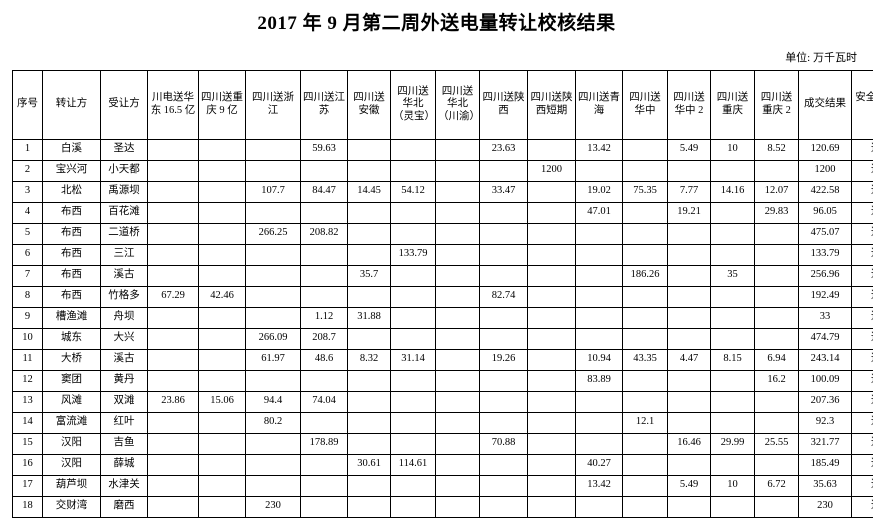 The height and width of the screenshot is (518, 873). Describe the element at coordinates (28, 191) in the screenshot. I see `cell-index: 3` at that location.